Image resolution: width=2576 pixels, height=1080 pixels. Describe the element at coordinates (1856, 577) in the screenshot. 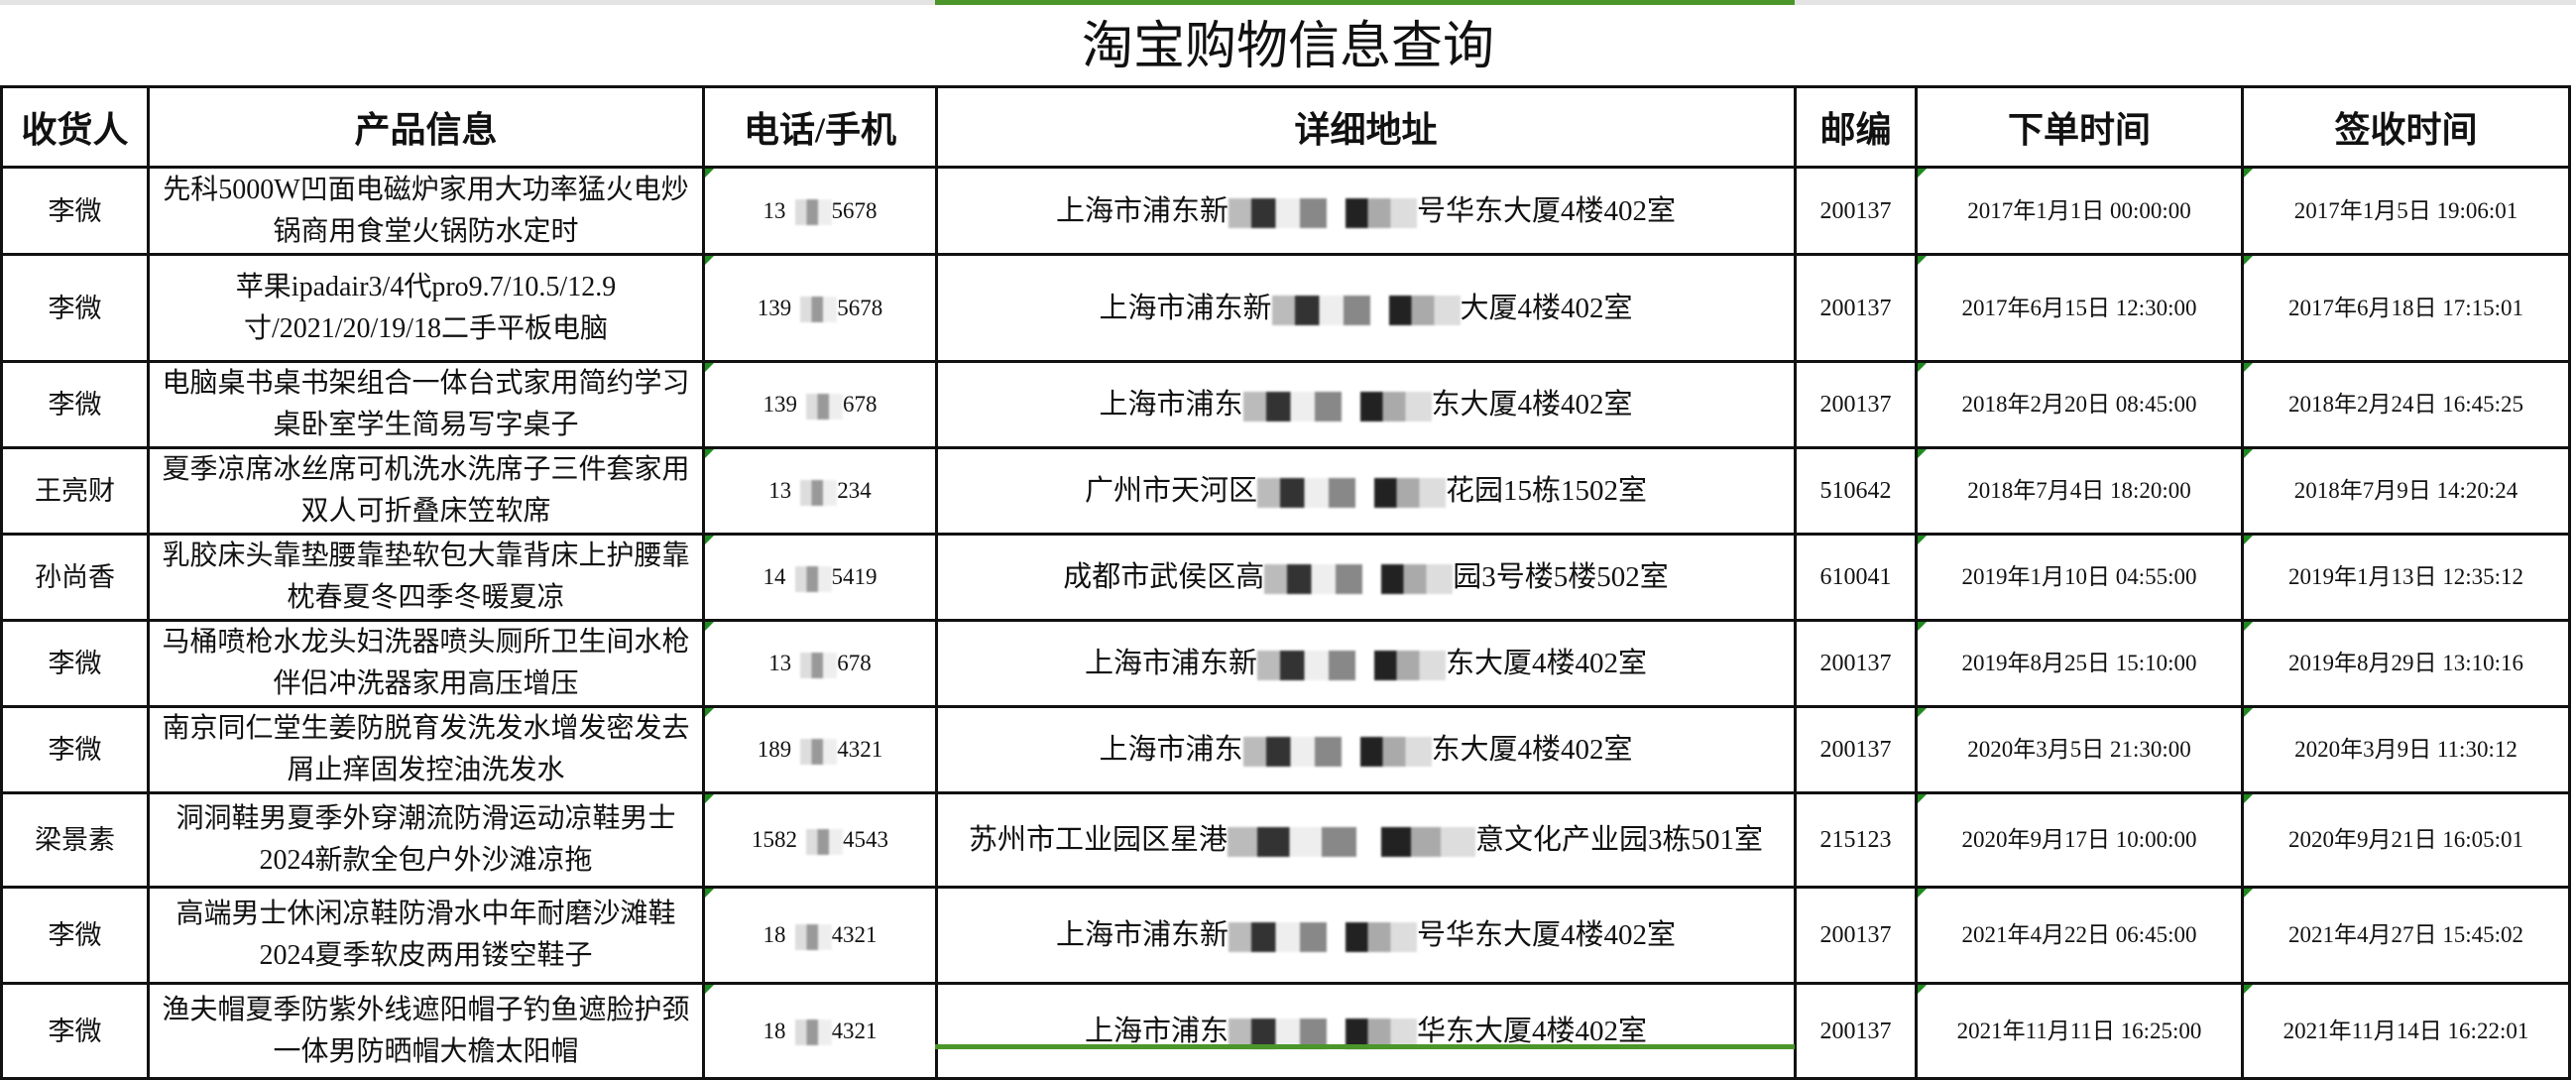

I see `zip-cell: 610041` at that location.